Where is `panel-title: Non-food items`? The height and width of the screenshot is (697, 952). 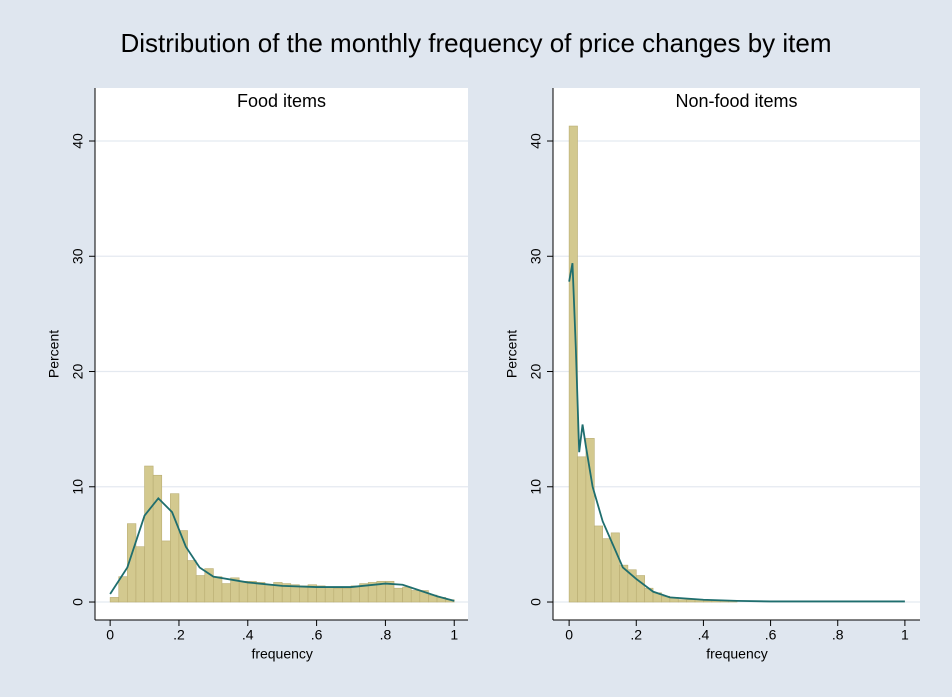
panel-title: Non-food items is located at coordinates (736, 101).